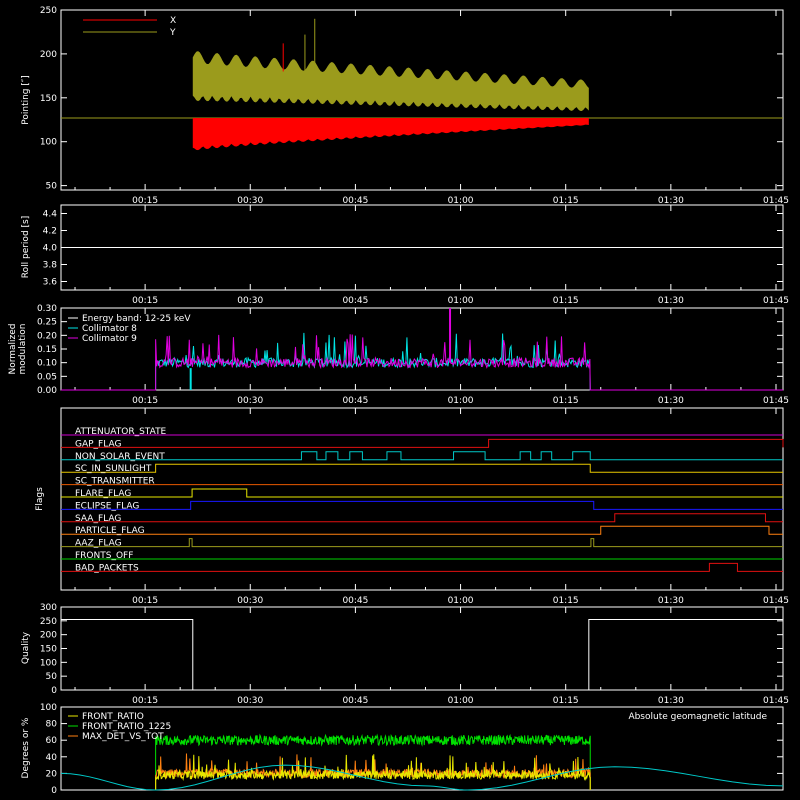 This screenshot has width=800, height=800. What do you see at coordinates (413, 249) in the screenshot?
I see `roll-y-ticks: 3.6 3.8 4.0 4.2 4.4` at bounding box center [413, 249].